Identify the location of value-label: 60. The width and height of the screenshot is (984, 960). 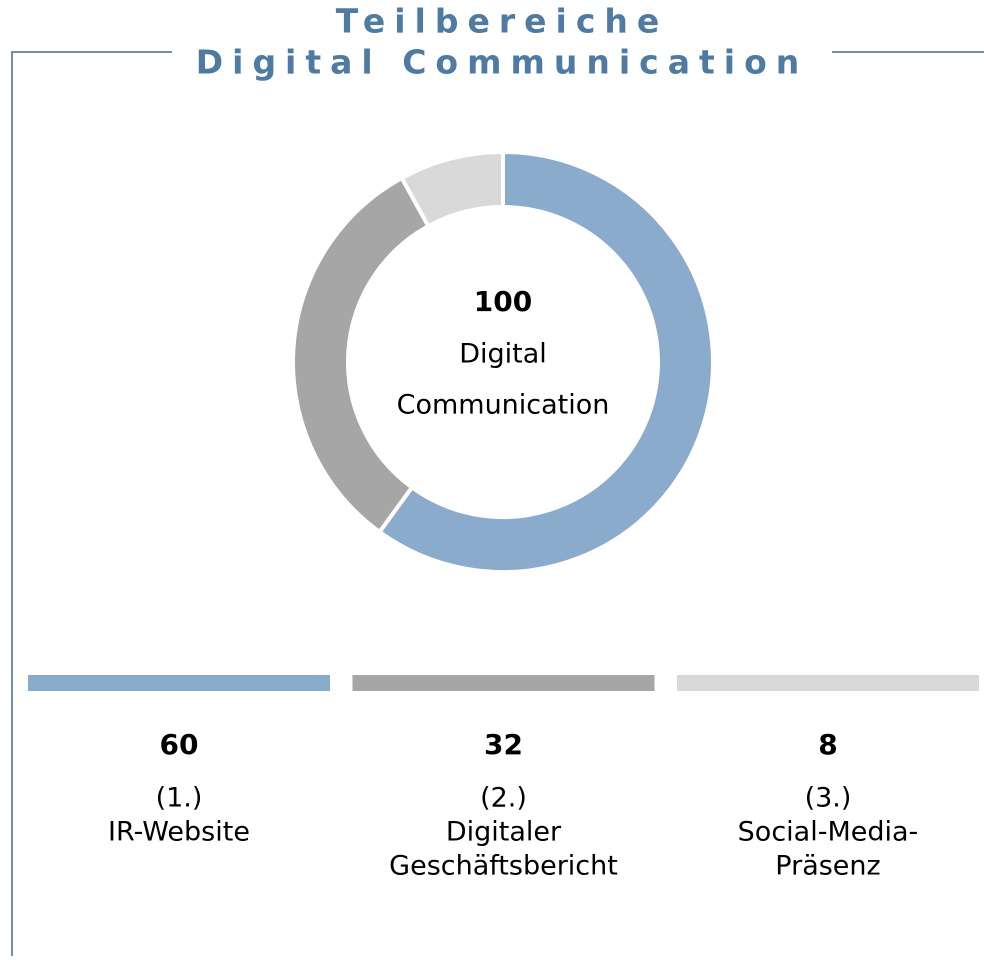
(179, 744).